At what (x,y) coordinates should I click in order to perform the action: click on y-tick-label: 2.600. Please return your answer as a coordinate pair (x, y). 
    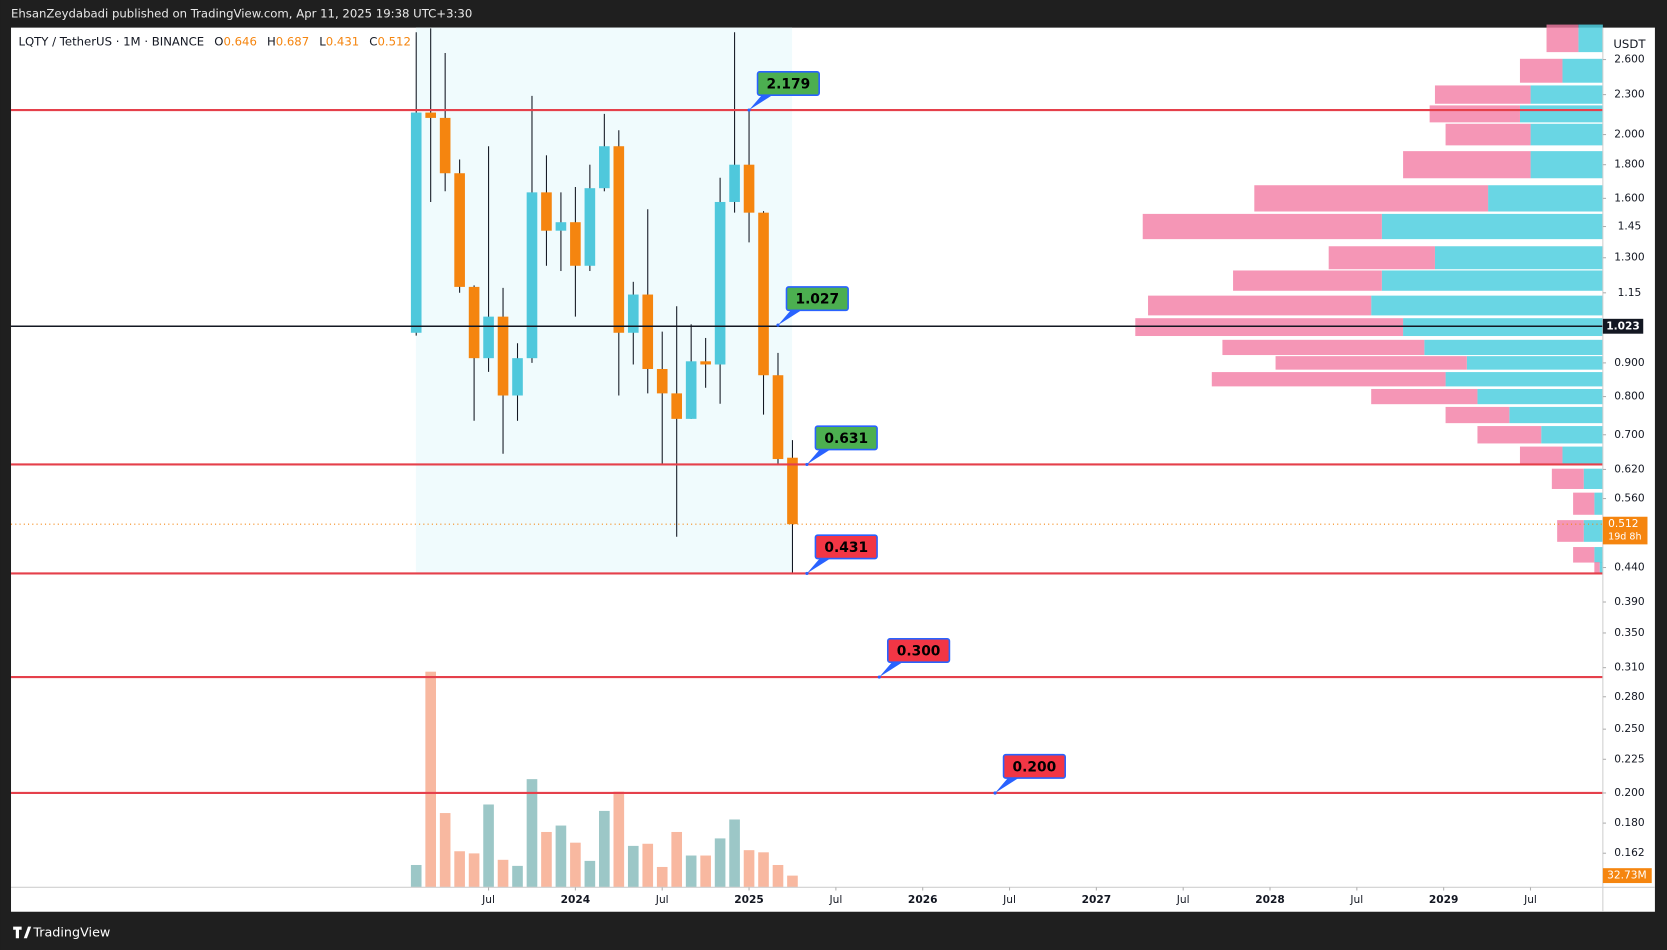
    Looking at the image, I should click on (1629, 59).